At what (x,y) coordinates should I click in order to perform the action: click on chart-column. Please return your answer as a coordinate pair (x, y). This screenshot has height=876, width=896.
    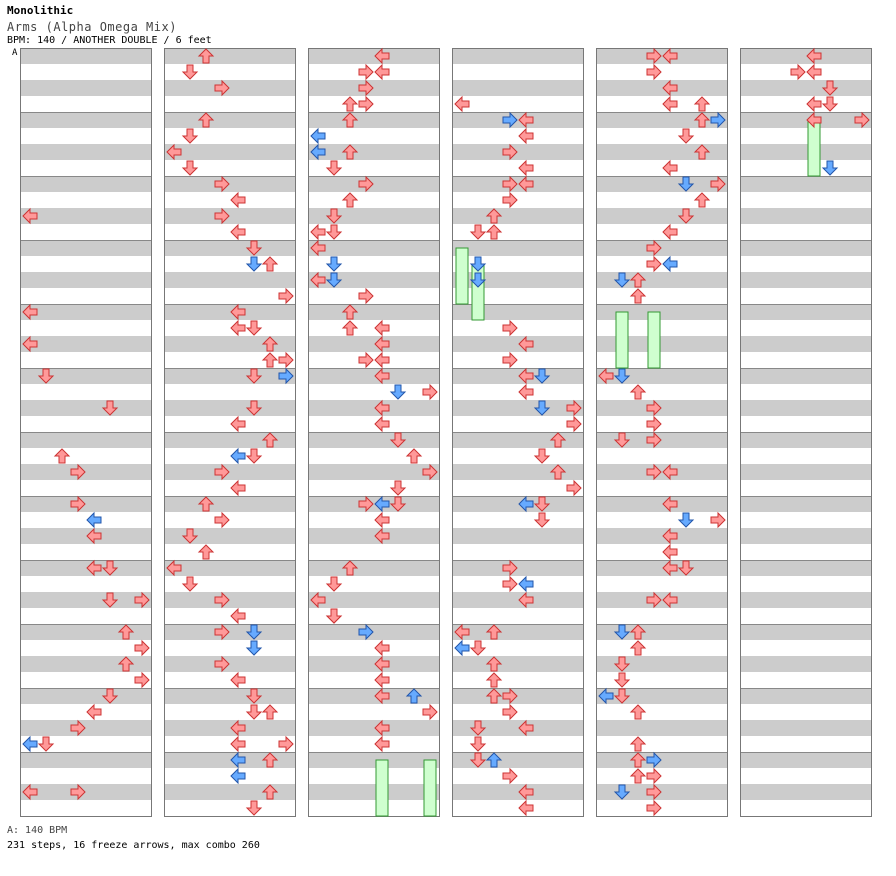
    Looking at the image, I should click on (230, 432).